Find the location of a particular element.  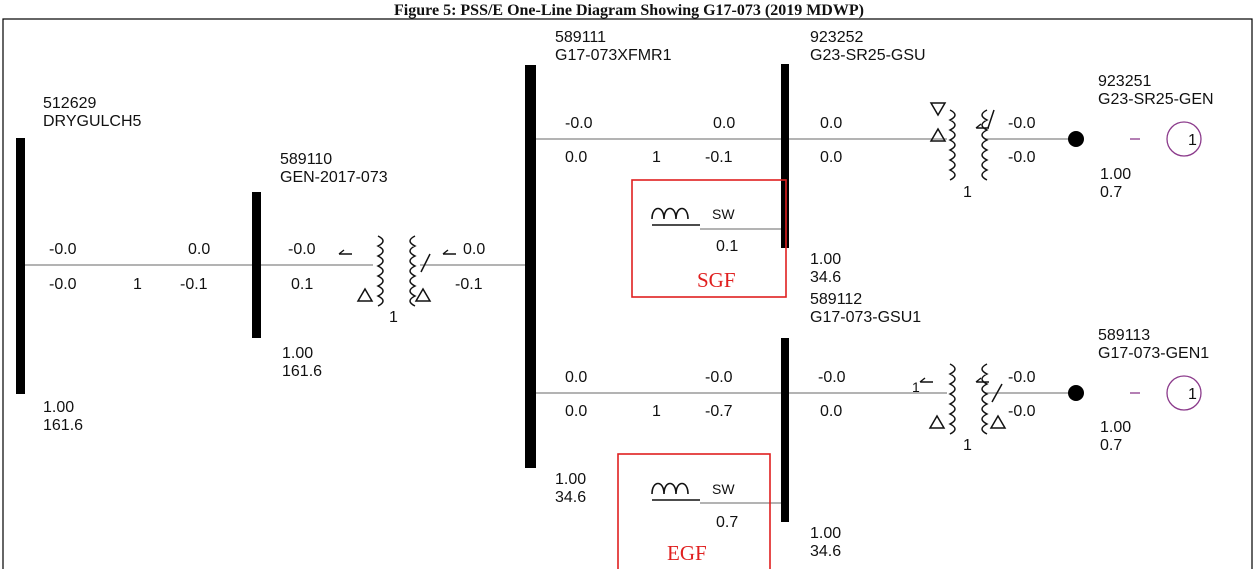

bus-589110-bar is located at coordinates (256, 265).